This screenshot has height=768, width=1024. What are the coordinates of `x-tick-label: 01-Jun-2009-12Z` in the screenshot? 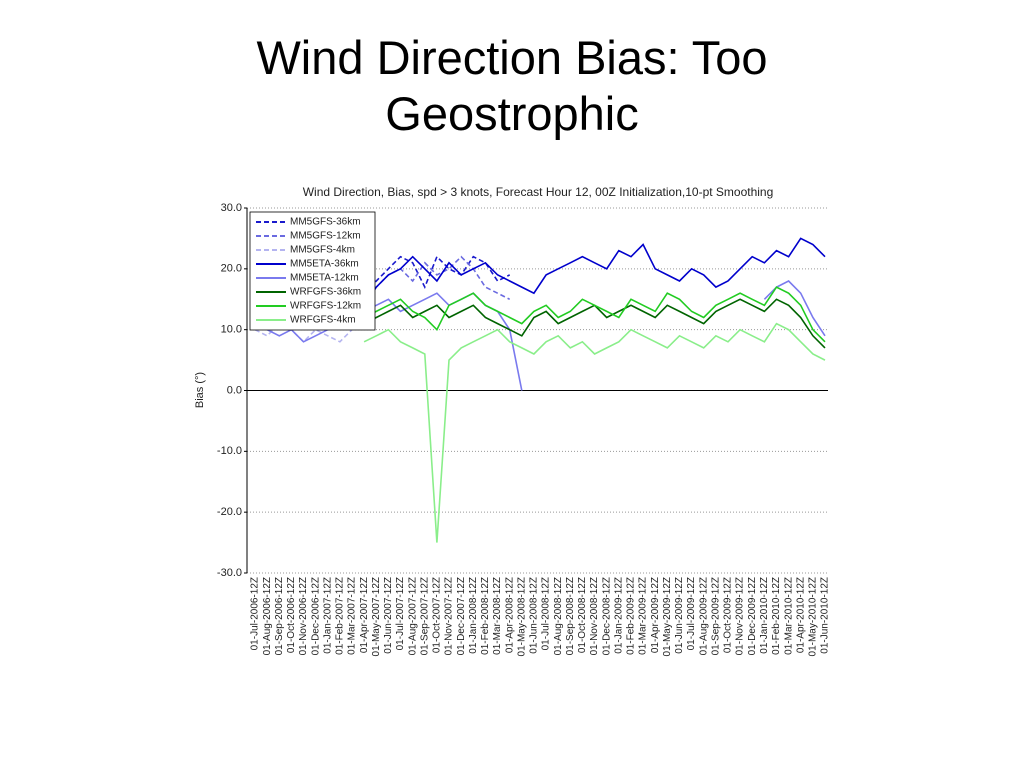 It's located at (679, 615).